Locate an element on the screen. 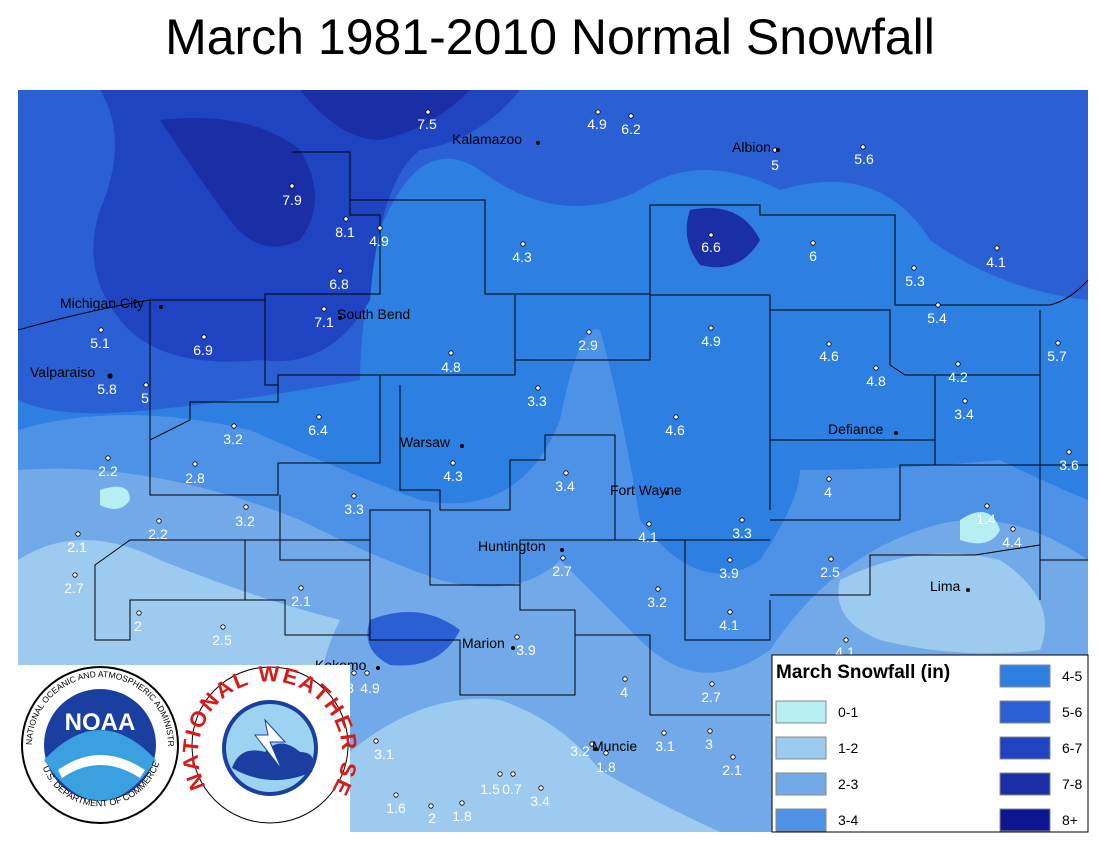 This screenshot has width=1100, height=850. city-label: Defiance is located at coordinates (855, 429).